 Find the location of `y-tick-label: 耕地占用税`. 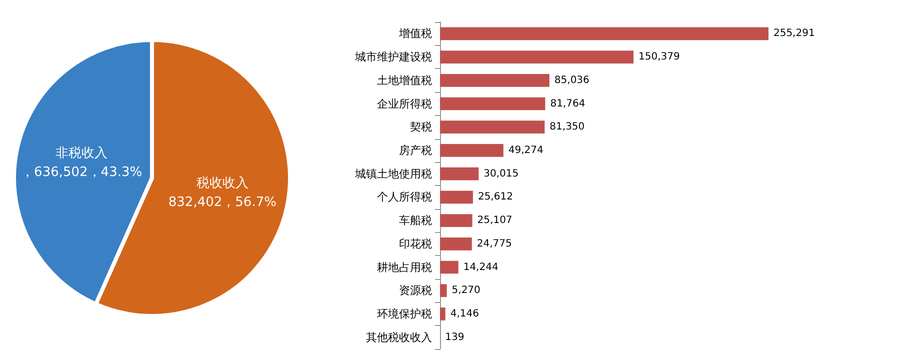

y-tick-label: 耕地占用税 is located at coordinates (404, 267).